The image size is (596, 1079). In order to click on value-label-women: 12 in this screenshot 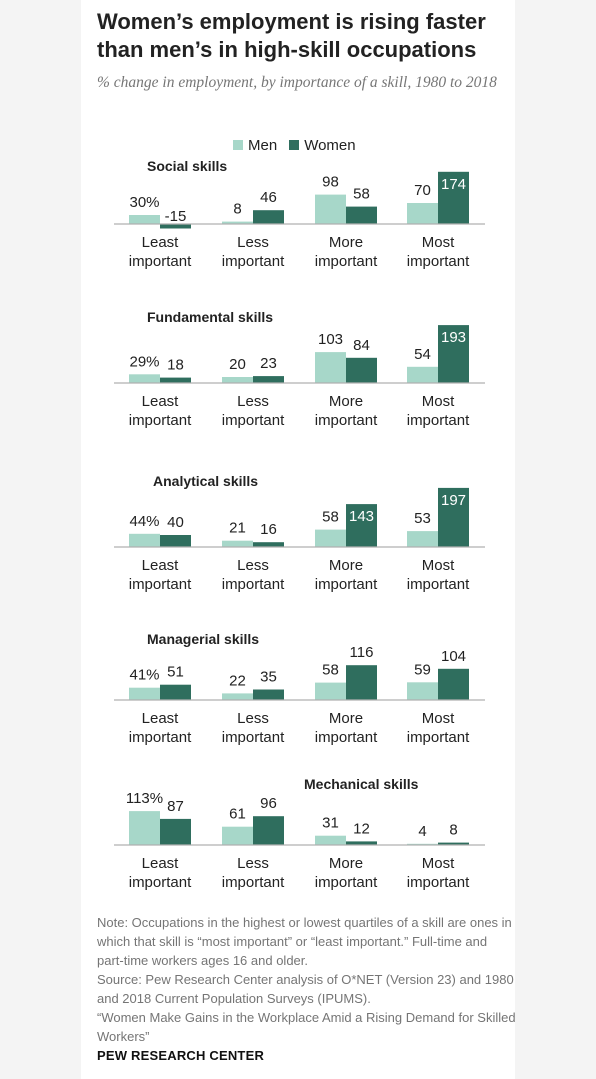, I will do `click(361, 828)`.